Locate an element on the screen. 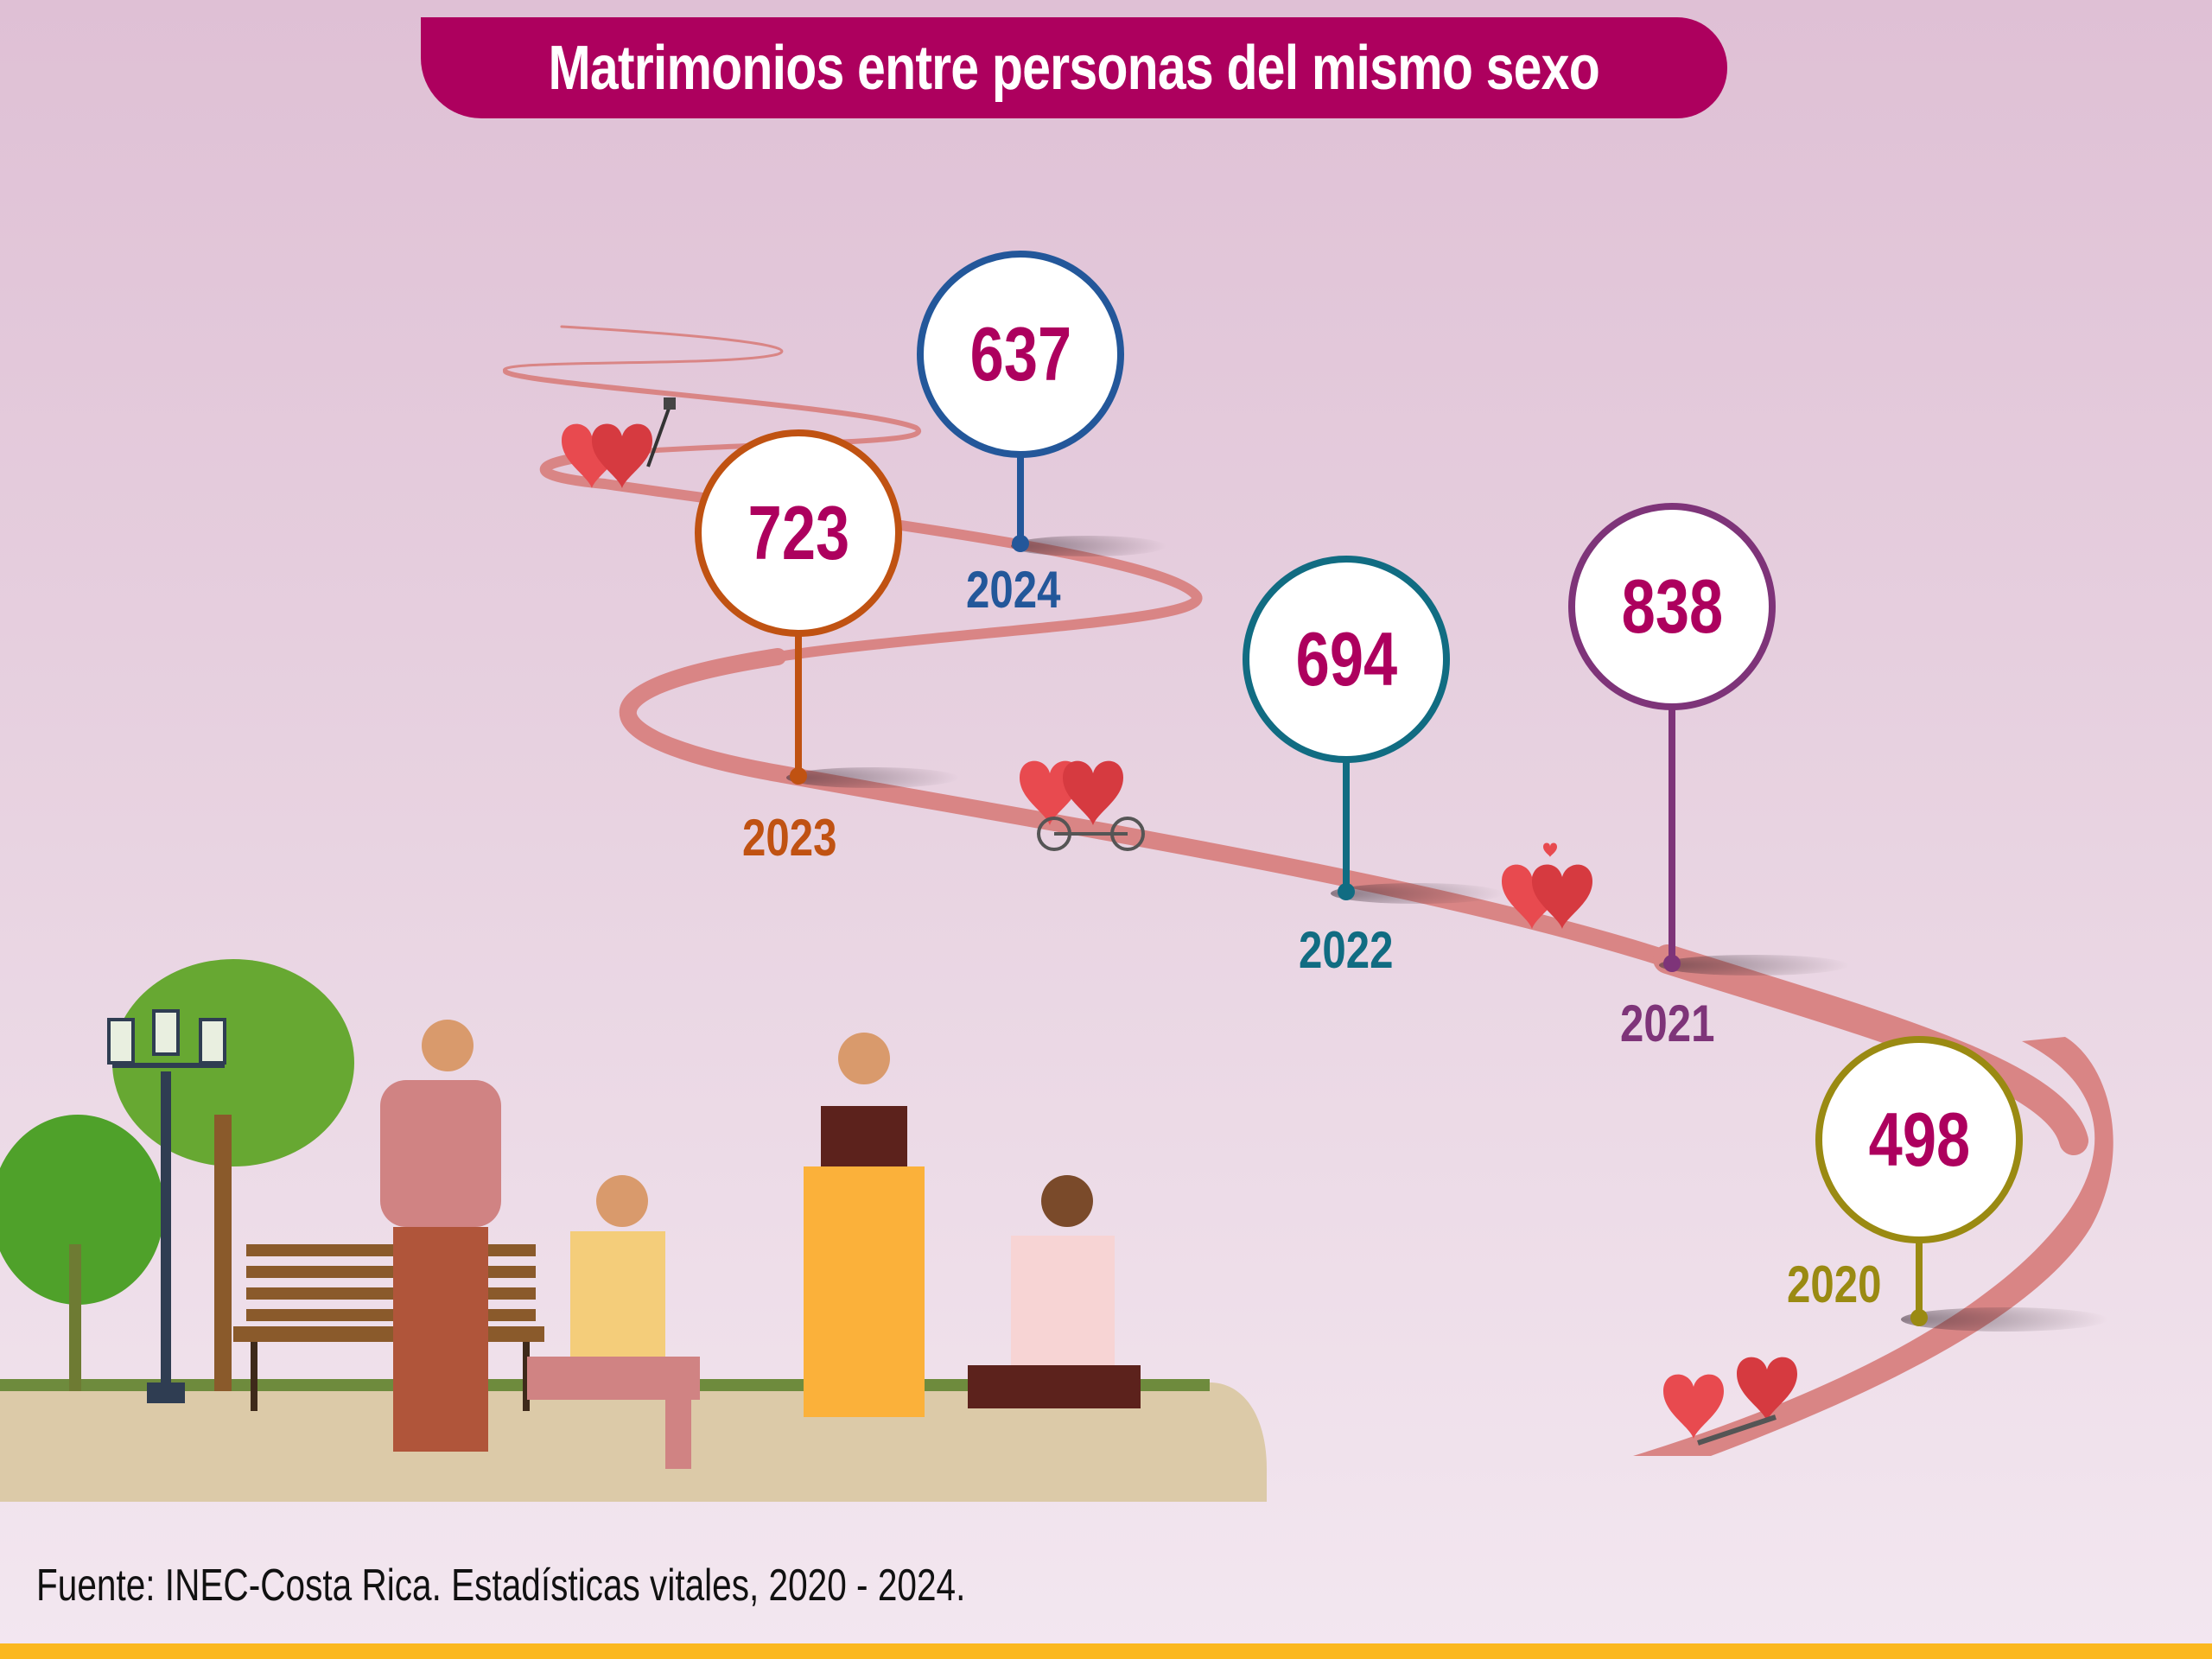 The image size is (2212, 1659). footer-bar is located at coordinates (1106, 1651).